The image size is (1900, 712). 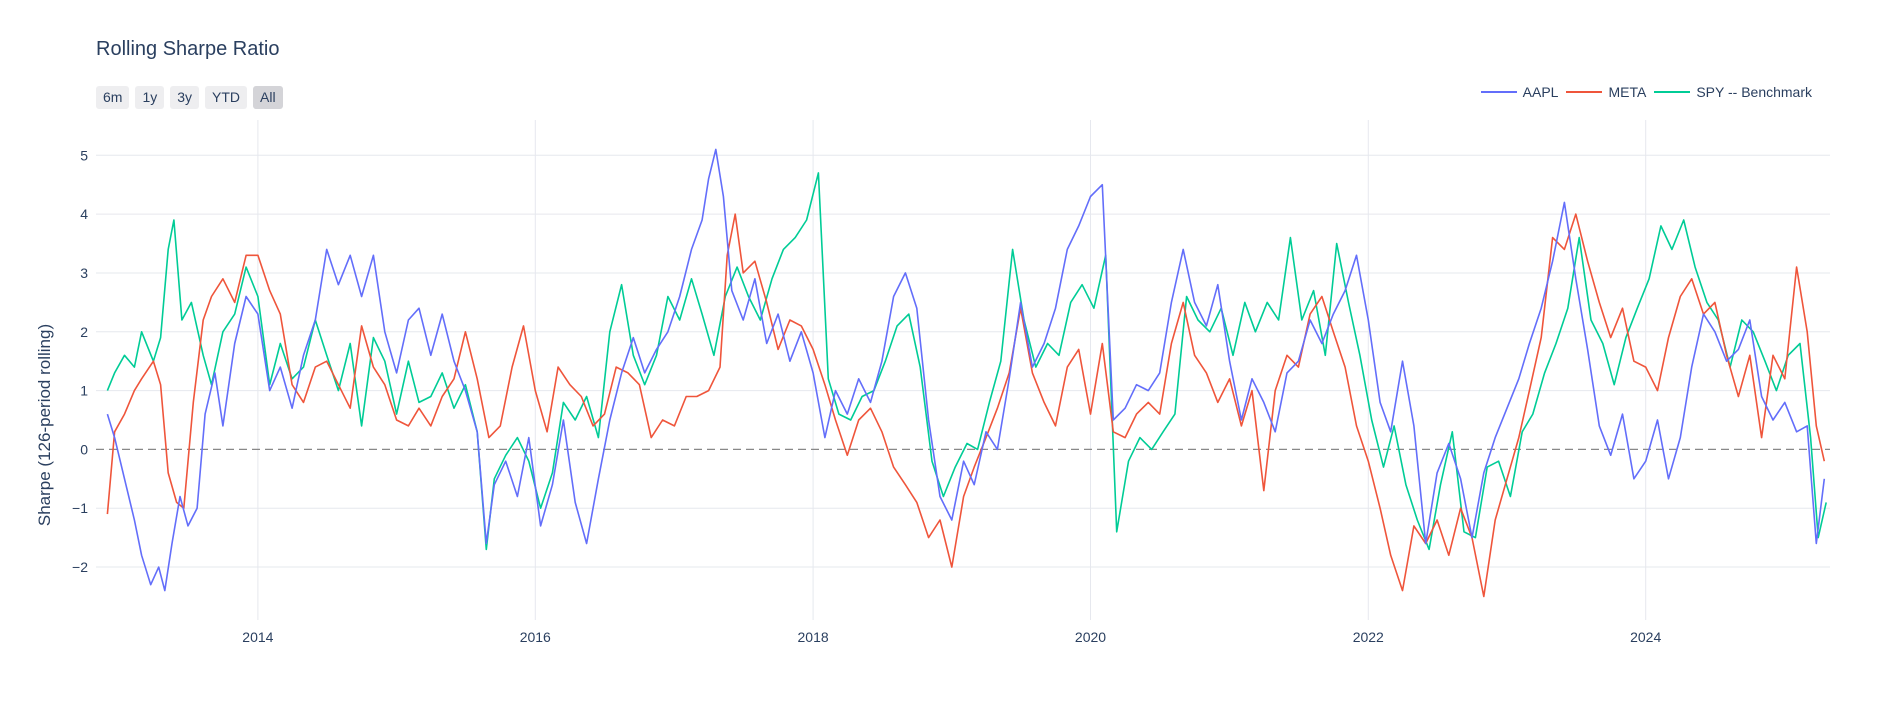 I want to click on x-tick-label: 2016, so click(x=535, y=637).